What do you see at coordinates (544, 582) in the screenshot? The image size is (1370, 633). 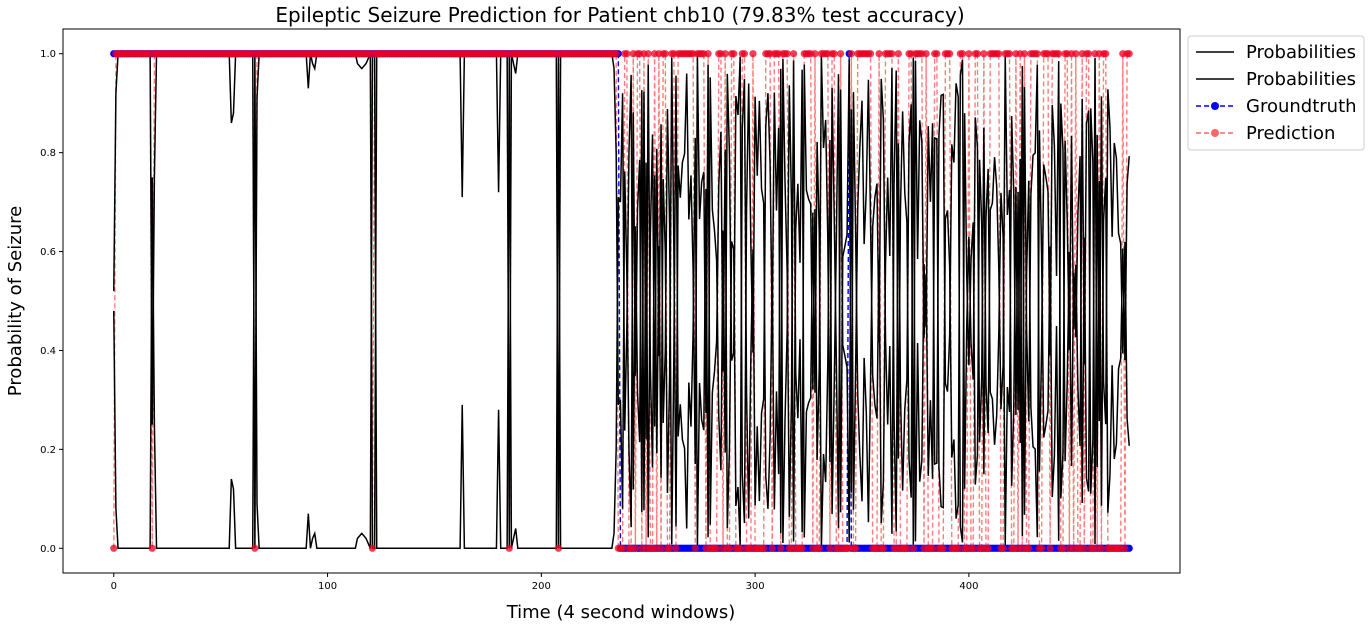 I see `x-axis: 0 100 200 300 400` at bounding box center [544, 582].